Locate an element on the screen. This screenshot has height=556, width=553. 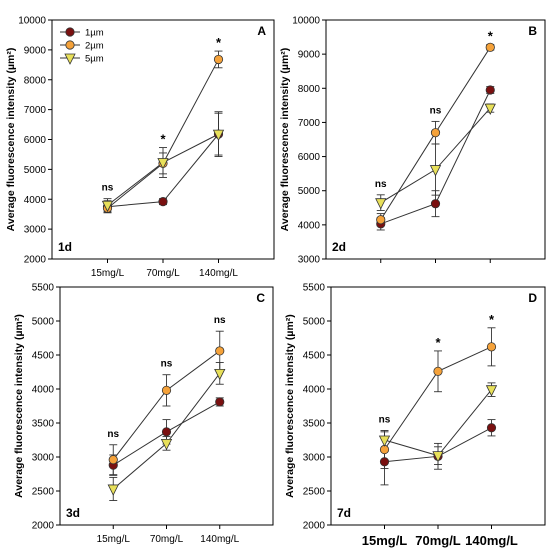
day-label: 3d is located at coordinates (73, 513).